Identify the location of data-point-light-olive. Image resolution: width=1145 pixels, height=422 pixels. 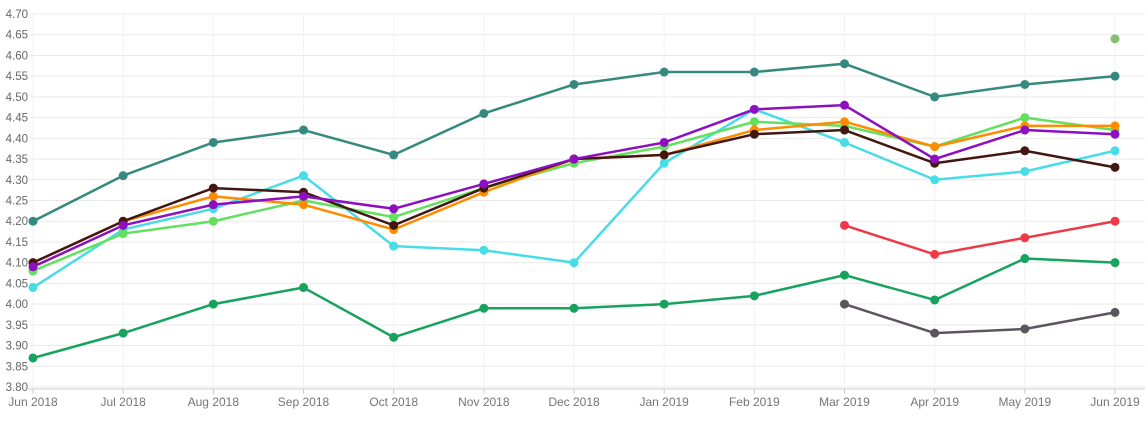
(1115, 39).